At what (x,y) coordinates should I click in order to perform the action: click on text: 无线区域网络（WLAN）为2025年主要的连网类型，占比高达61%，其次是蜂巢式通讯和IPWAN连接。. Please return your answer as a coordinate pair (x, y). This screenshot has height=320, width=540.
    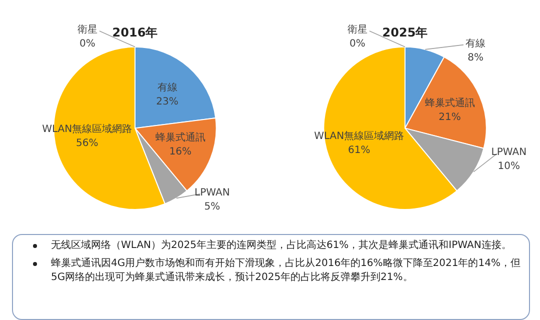
    Looking at the image, I should click on (281, 246).